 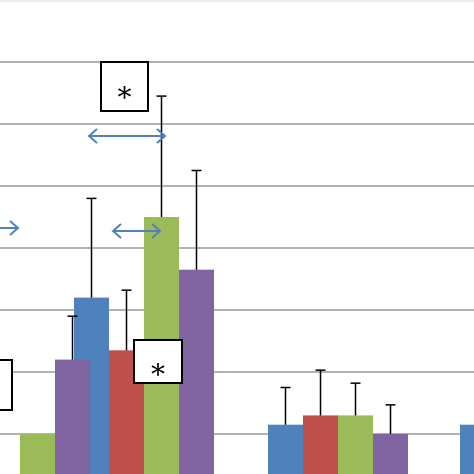 I want to click on comparison-arrow-left, so click(x=10, y=228).